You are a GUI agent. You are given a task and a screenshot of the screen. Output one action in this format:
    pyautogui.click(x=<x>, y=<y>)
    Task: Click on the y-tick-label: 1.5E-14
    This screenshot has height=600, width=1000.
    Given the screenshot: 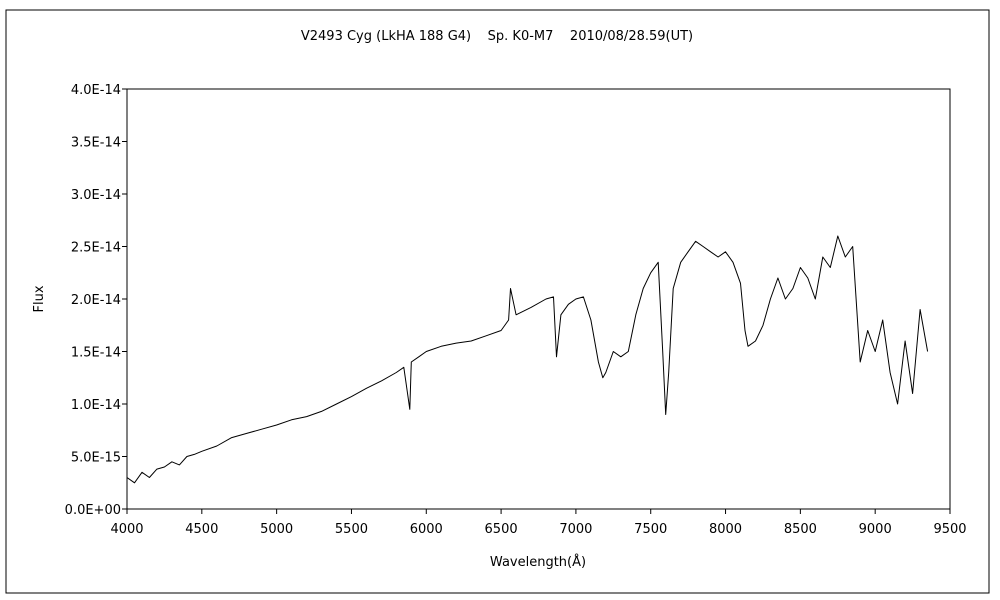 What is the action you would take?
    pyautogui.click(x=96, y=353)
    